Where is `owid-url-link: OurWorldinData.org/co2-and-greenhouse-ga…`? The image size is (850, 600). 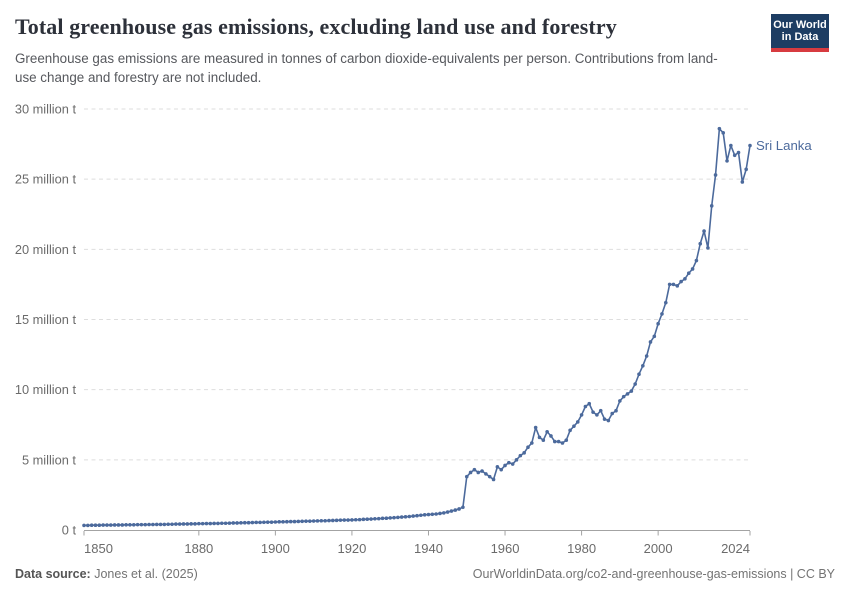
owid-url-link: OurWorldinData.org/co2-and-greenhouse-ga… is located at coordinates (653, 574).